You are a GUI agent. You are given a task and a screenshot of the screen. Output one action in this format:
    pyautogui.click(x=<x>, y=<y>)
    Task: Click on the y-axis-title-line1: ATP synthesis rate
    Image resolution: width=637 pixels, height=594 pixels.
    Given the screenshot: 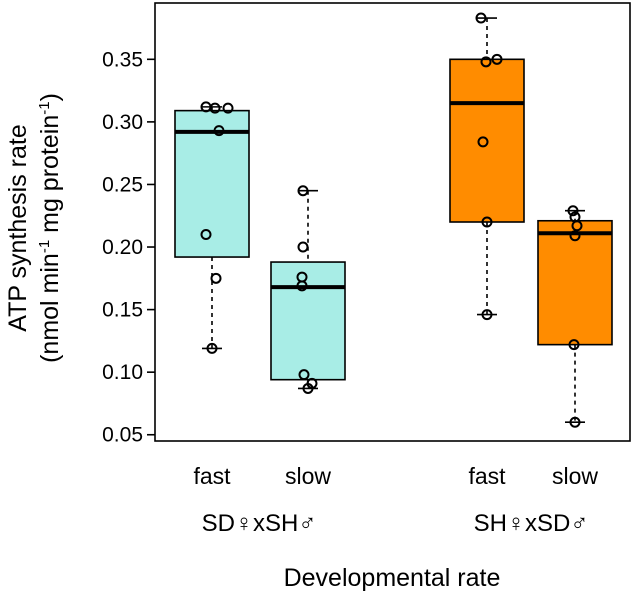 What is the action you would take?
    pyautogui.click(x=18, y=228)
    